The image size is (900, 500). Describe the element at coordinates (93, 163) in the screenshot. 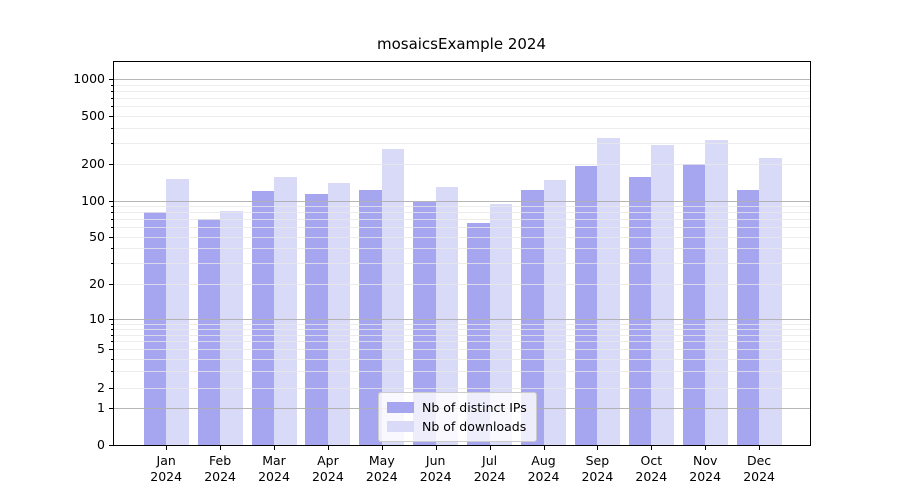

I see `y-tick-label: 200` at that location.